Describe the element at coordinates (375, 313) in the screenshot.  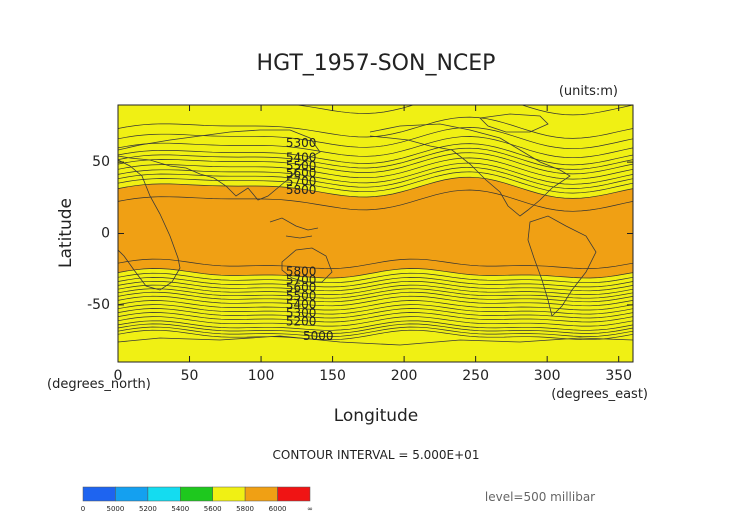
I see `contour-5300-s` at that location.